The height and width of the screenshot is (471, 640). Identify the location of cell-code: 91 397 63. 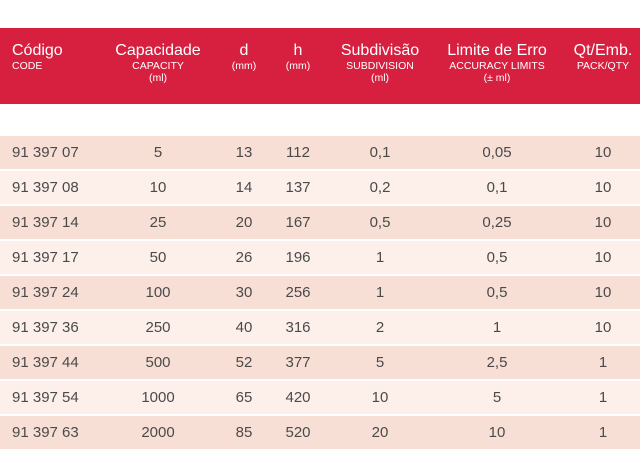
(45, 432).